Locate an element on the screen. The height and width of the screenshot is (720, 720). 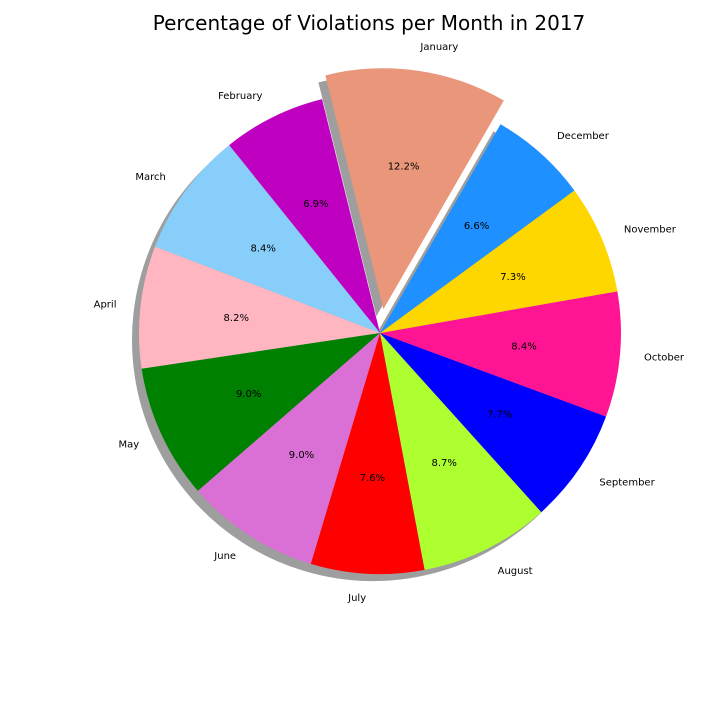
pie-category-label-november: November is located at coordinates (650, 229).